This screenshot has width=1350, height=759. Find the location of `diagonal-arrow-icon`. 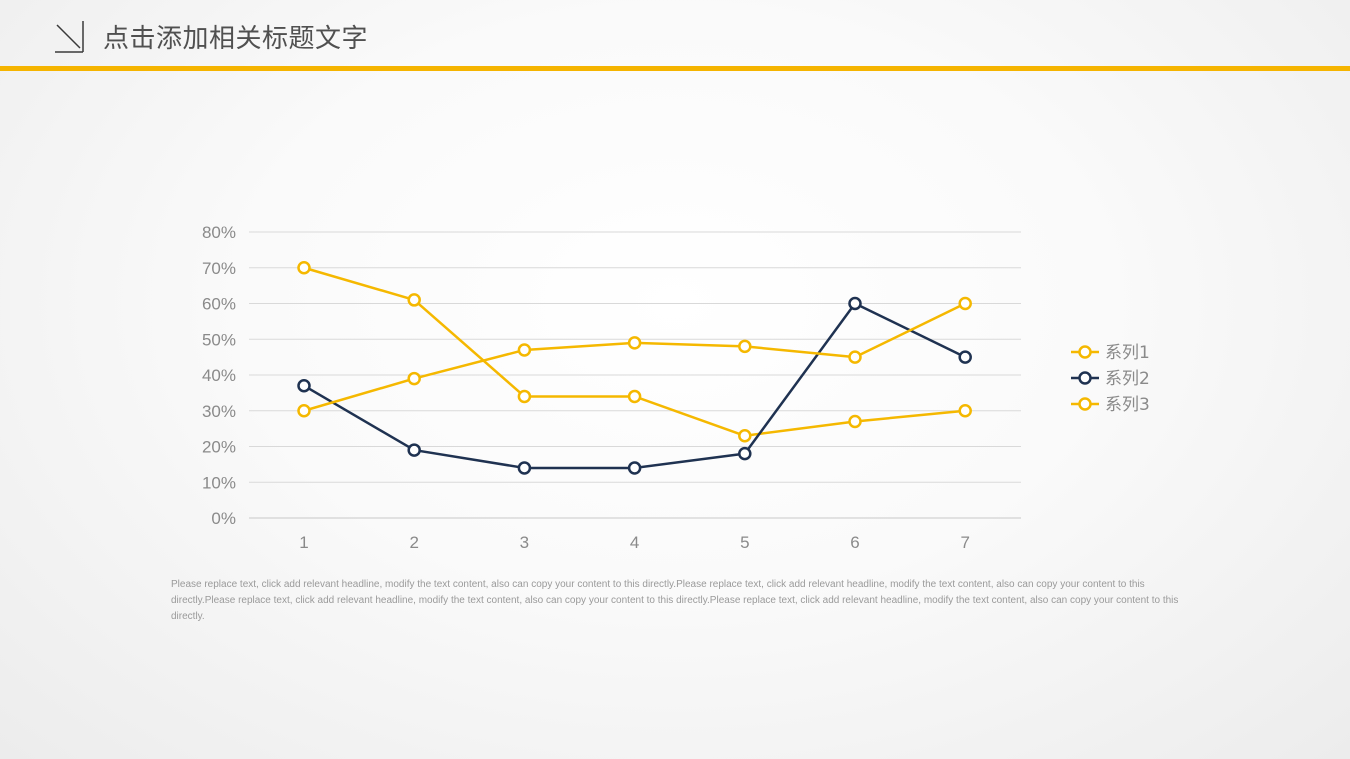

diagonal-arrow-icon is located at coordinates (69, 37).